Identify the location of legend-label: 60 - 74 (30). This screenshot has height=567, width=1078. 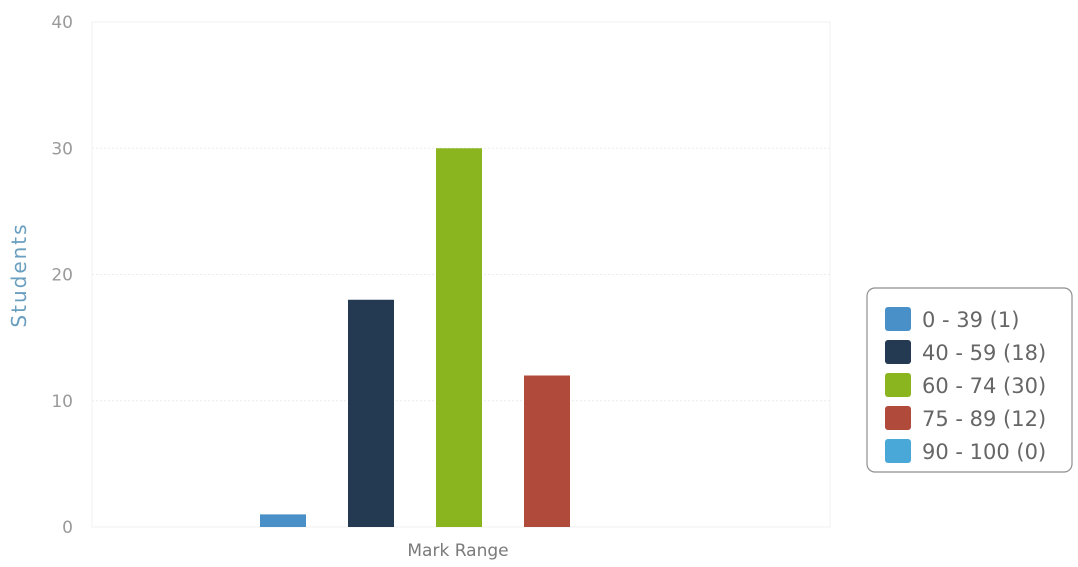
(984, 386).